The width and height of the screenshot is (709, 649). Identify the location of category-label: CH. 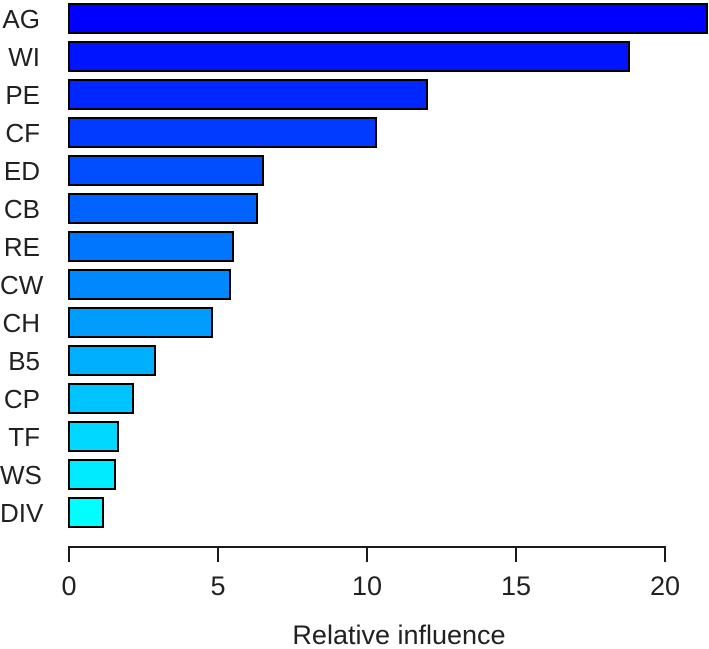
(21, 323).